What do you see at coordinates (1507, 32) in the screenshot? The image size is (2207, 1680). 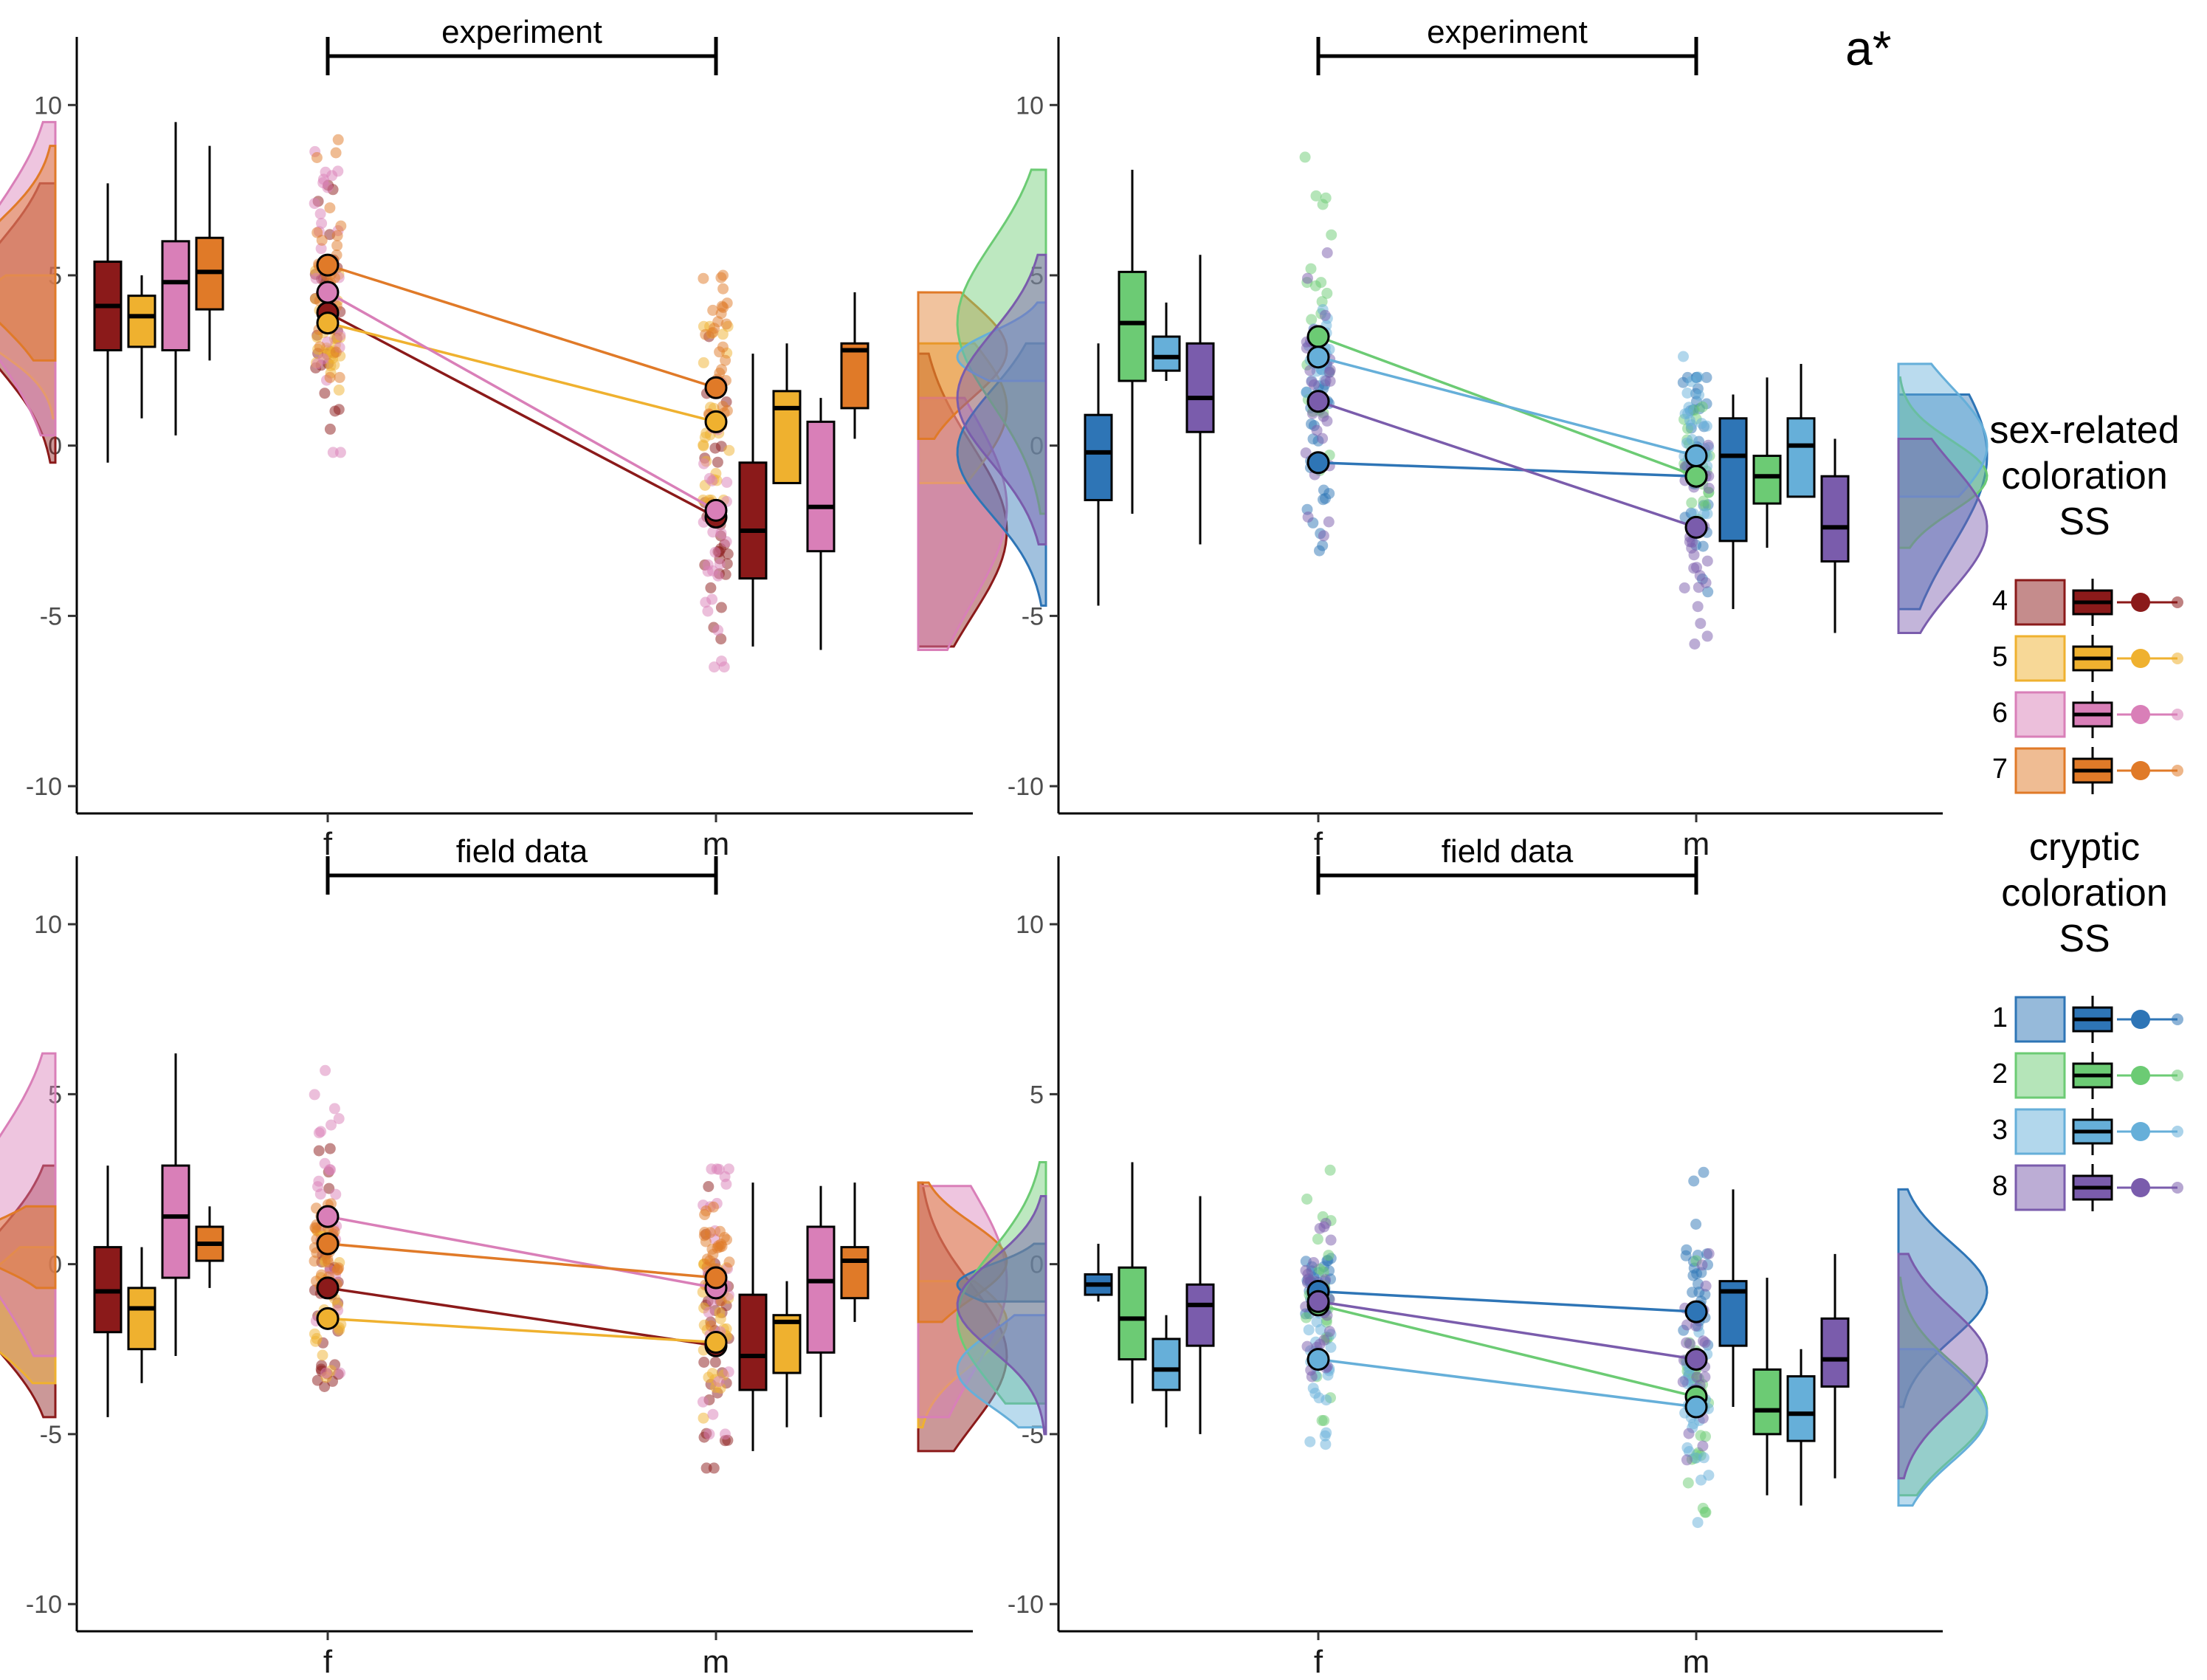 I see `bracket-label: experiment` at bounding box center [1507, 32].